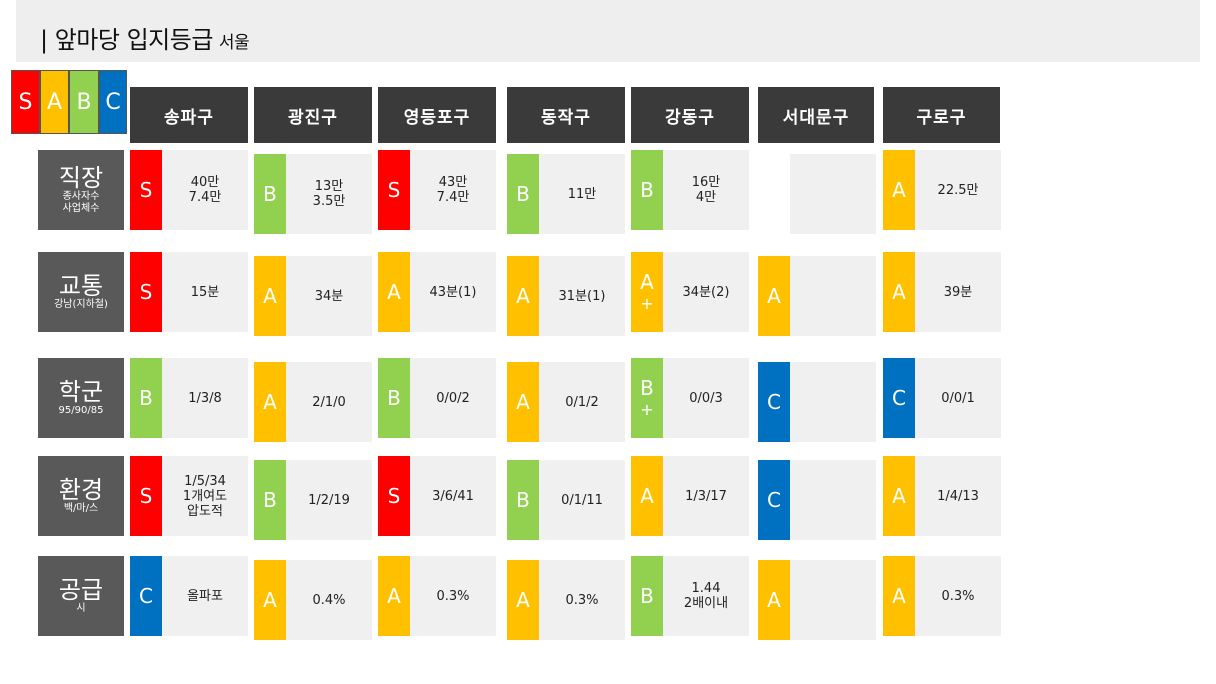 The image size is (1216, 684). What do you see at coordinates (706, 398) in the screenshot?
I see `grade-cell-value: 0/0/3` at bounding box center [706, 398].